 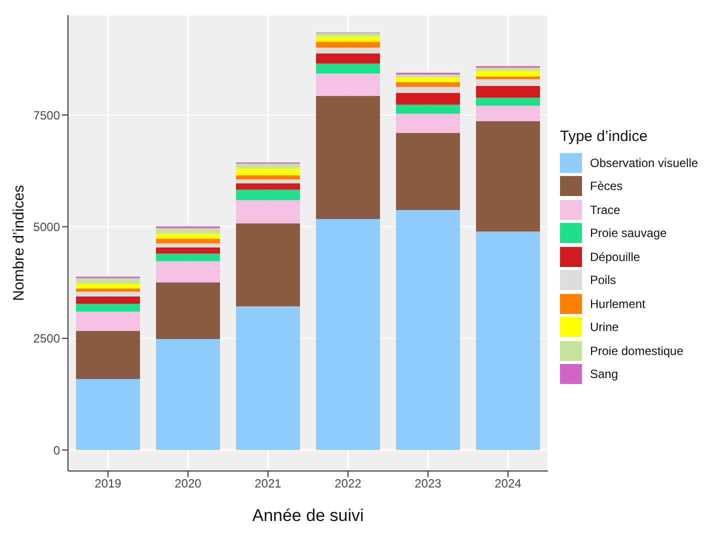 What do you see at coordinates (308, 515) in the screenshot?
I see `x-axis-title: Année de suivi` at bounding box center [308, 515].